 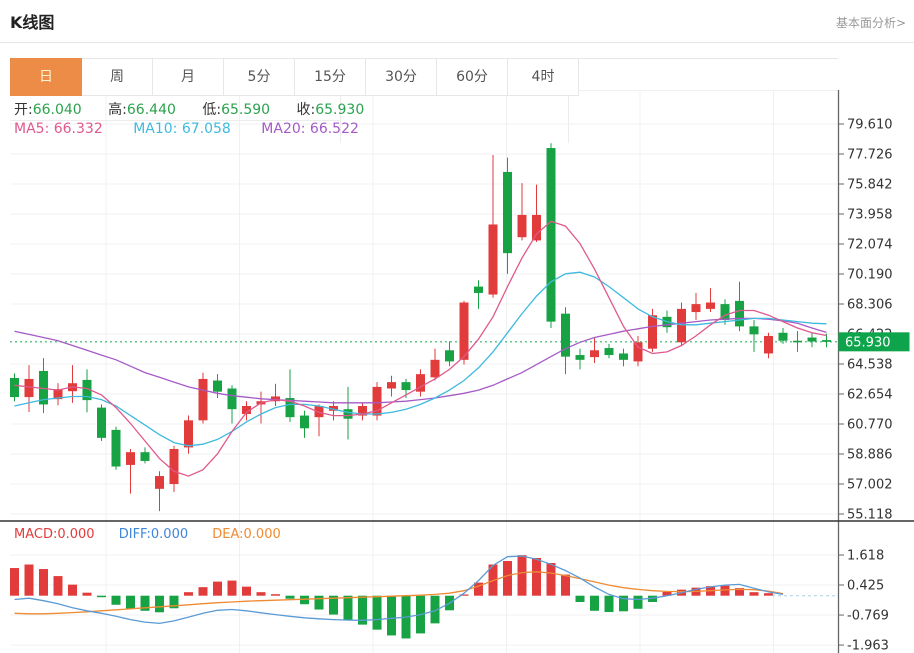 I want to click on svg-text: 57.002, so click(x=870, y=485).